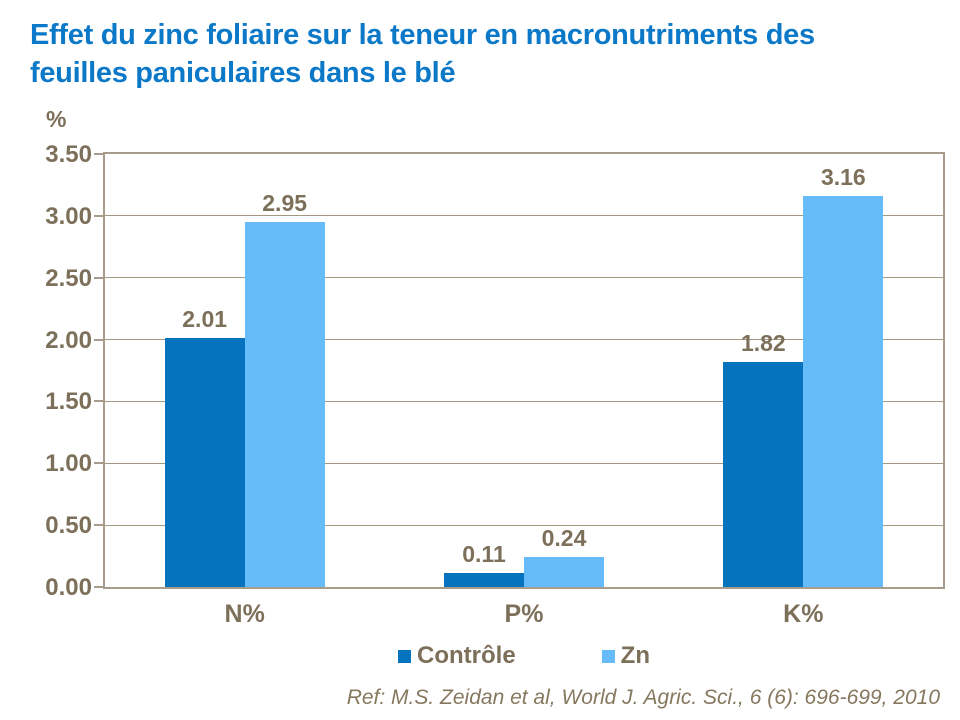 Image resolution: width=960 pixels, height=720 pixels. What do you see at coordinates (524, 656) in the screenshot?
I see `legend: Contrôle Zn` at bounding box center [524, 656].